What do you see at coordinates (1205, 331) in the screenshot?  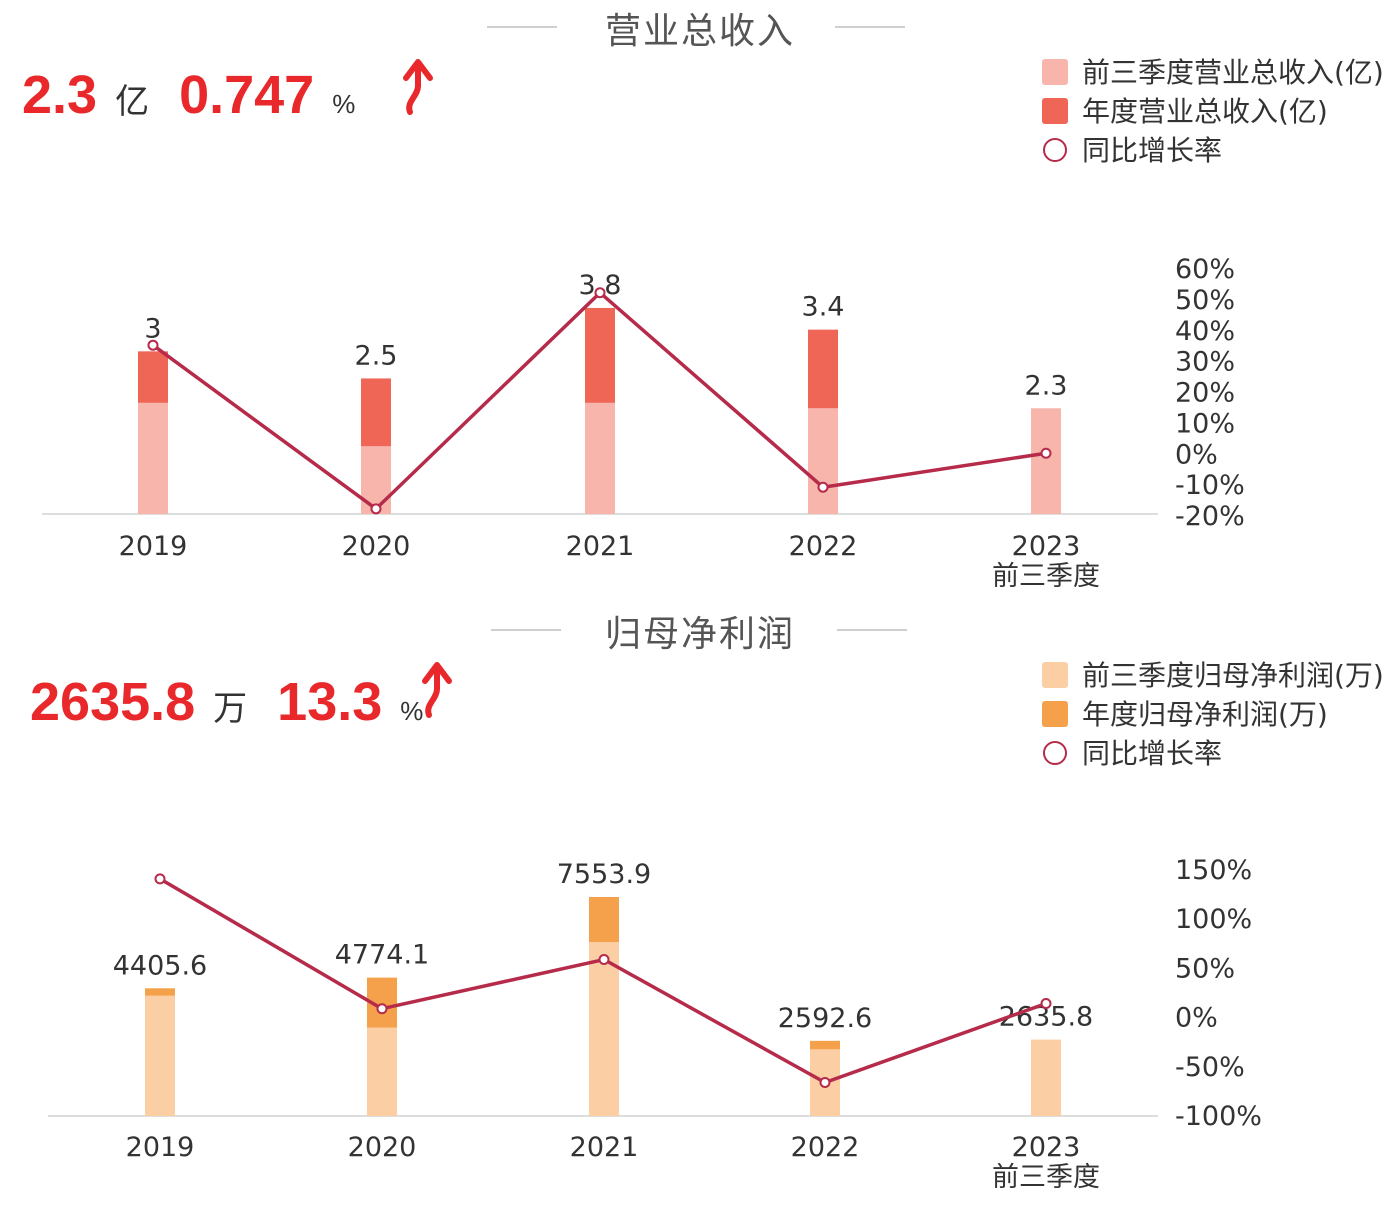 I see `y-right-tick-label: 40%` at bounding box center [1205, 331].